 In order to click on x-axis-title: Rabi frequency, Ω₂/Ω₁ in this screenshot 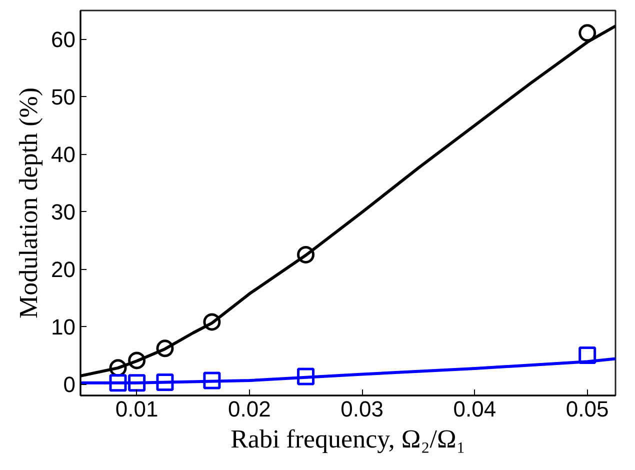, I will do `click(348, 439)`.